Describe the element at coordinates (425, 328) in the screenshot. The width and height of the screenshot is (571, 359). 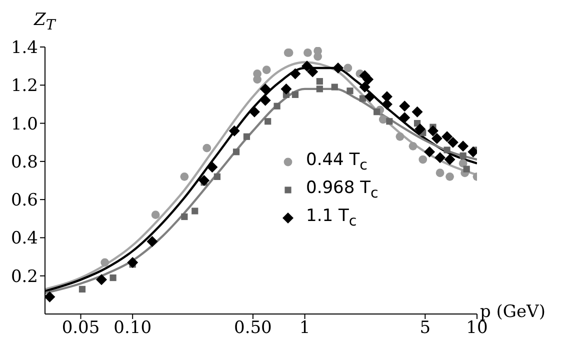
I see `x-tick-label: 5` at that location.